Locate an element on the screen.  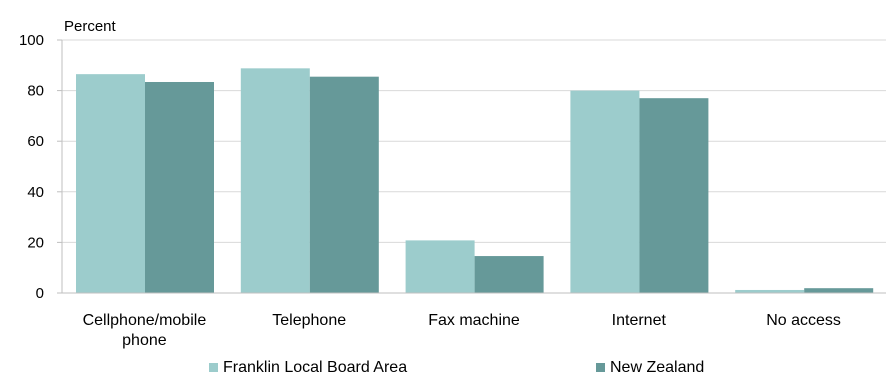
y-tick-label: 40 is located at coordinates (35, 192).